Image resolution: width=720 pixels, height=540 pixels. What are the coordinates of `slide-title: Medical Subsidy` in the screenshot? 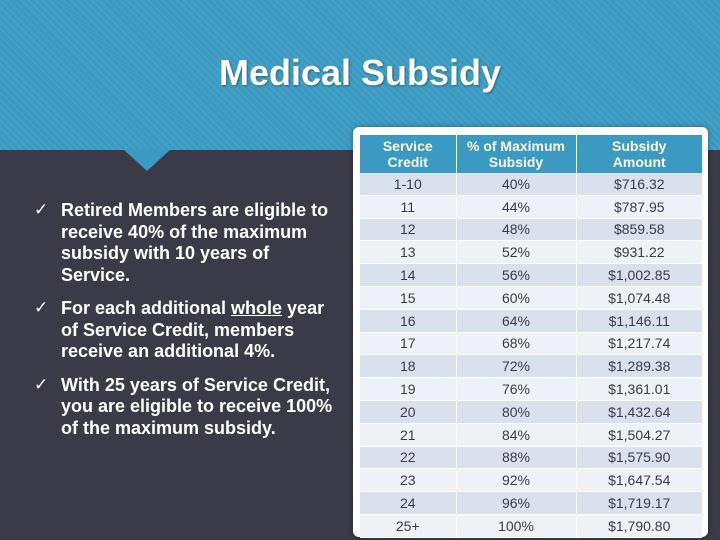 It's located at (360, 72).